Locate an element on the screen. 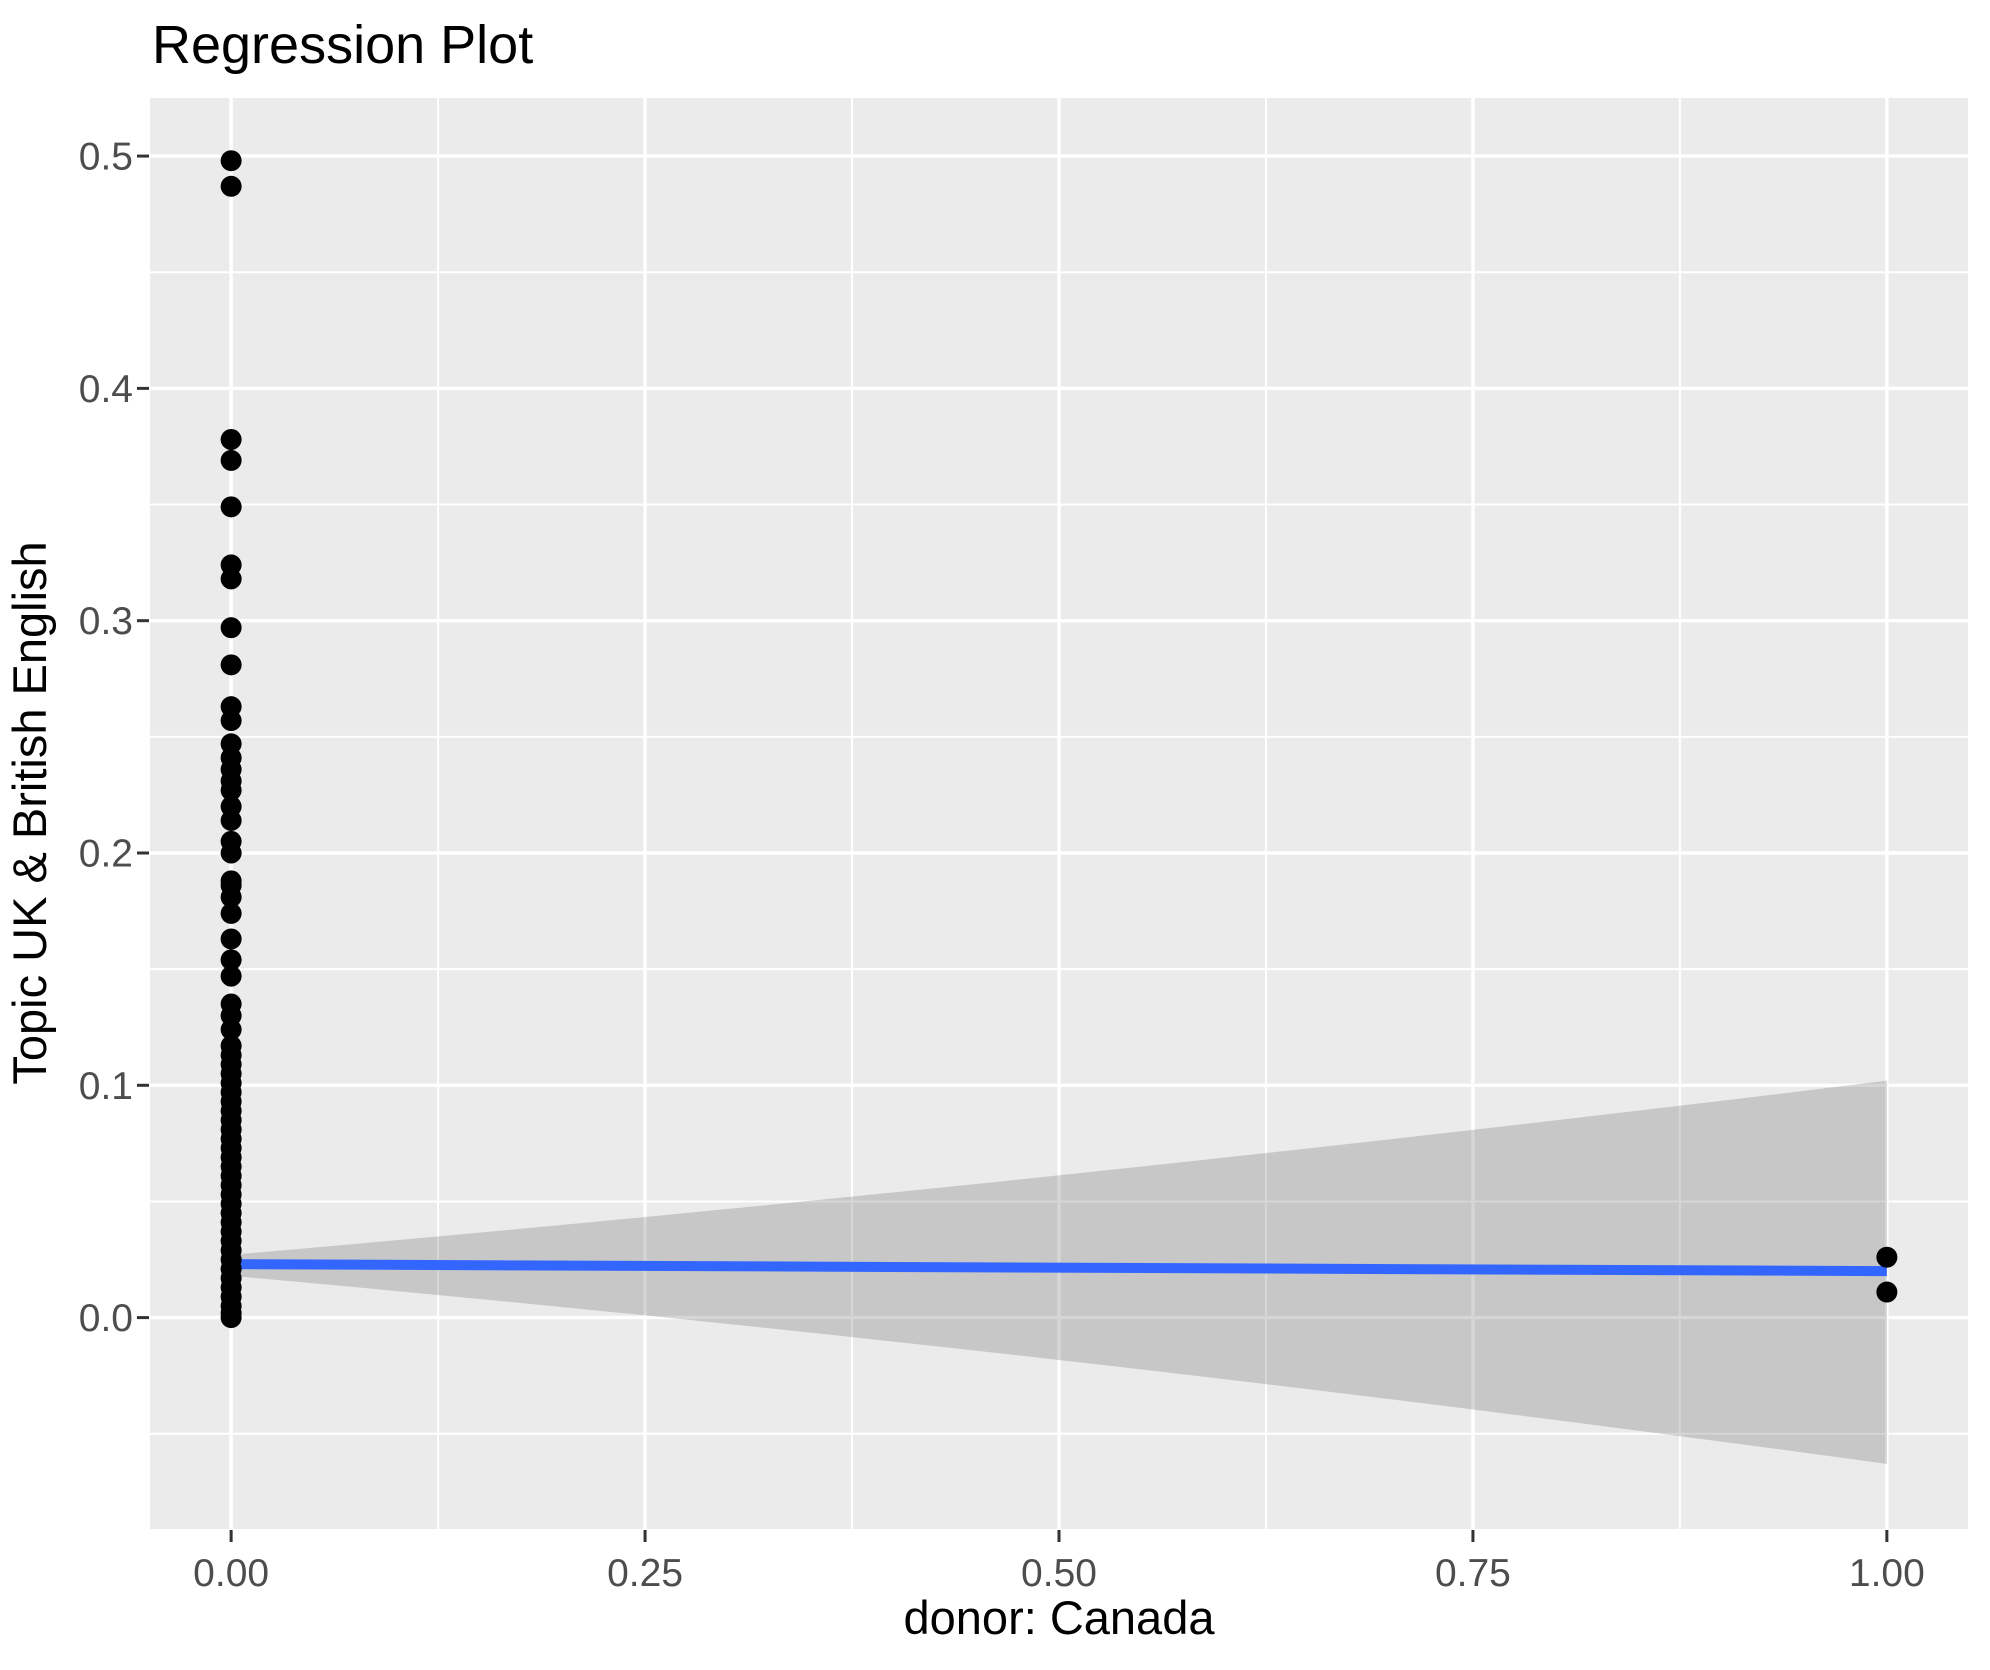 The width and height of the screenshot is (1990, 1670). y-tick-label: 0.5 is located at coordinates (106, 157).